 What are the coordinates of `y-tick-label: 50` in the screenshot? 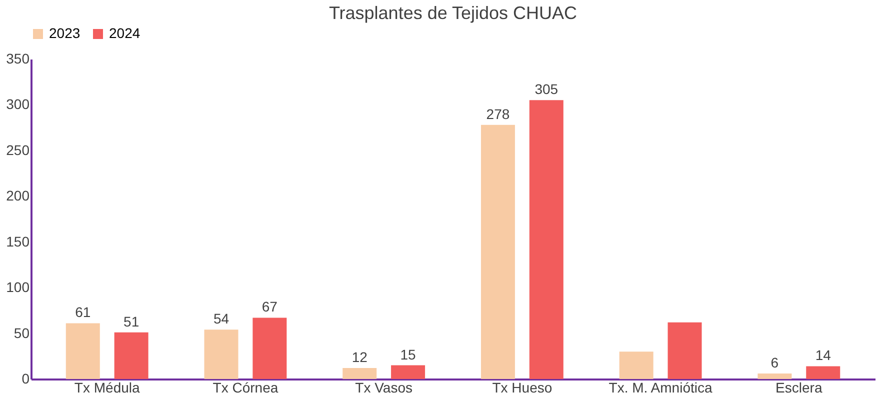 It's located at (22, 332).